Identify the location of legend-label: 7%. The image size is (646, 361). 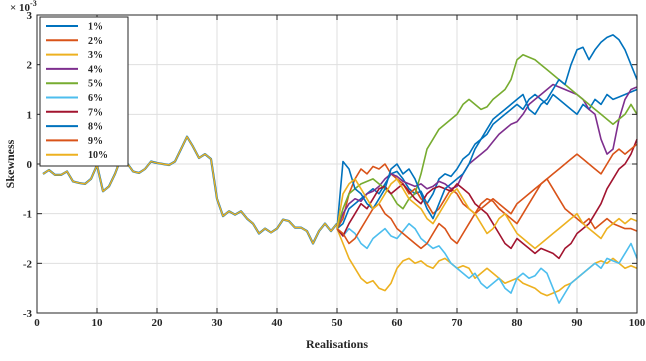
(95, 112).